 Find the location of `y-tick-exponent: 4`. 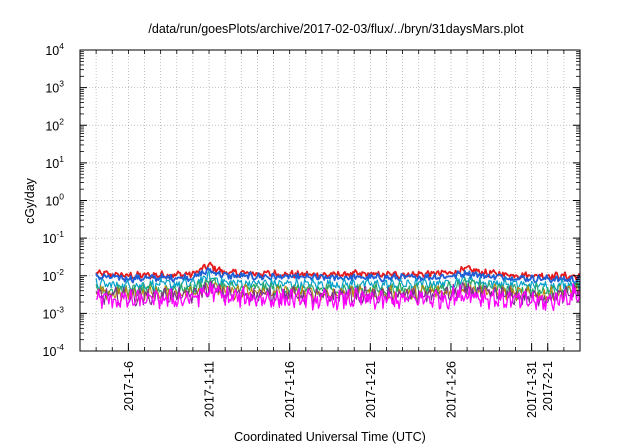

y-tick-exponent: 4 is located at coordinates (61, 46).